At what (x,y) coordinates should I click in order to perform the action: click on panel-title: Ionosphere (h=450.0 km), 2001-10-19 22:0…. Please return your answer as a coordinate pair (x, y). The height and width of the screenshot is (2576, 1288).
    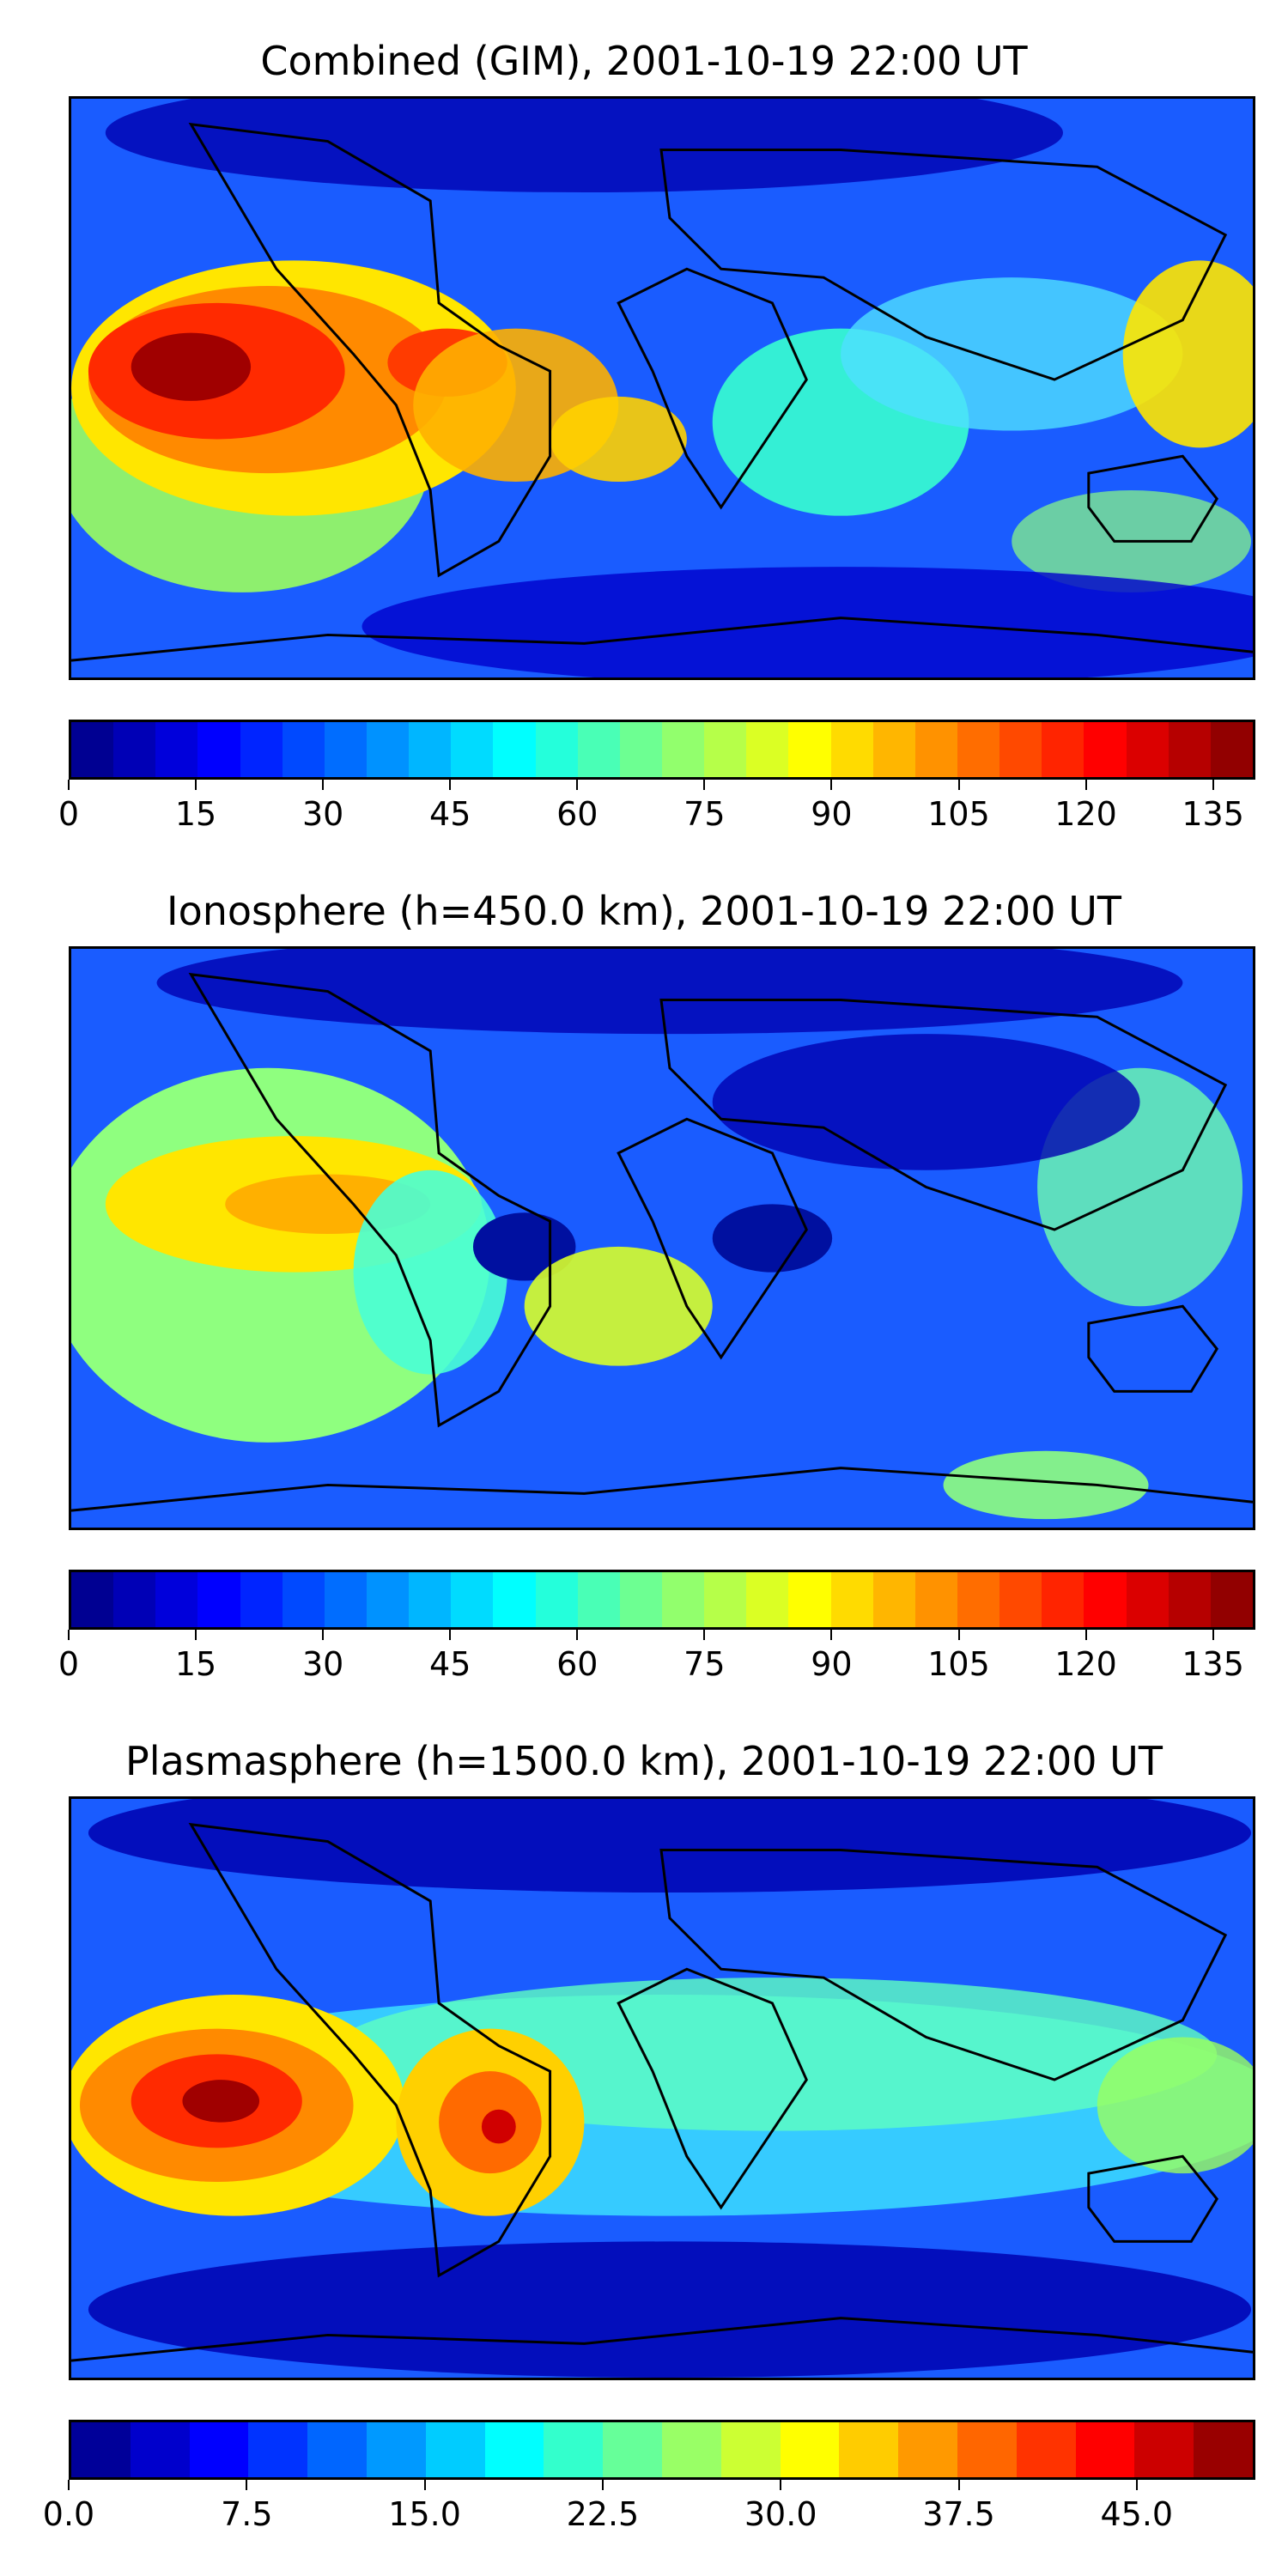
    Looking at the image, I should click on (644, 911).